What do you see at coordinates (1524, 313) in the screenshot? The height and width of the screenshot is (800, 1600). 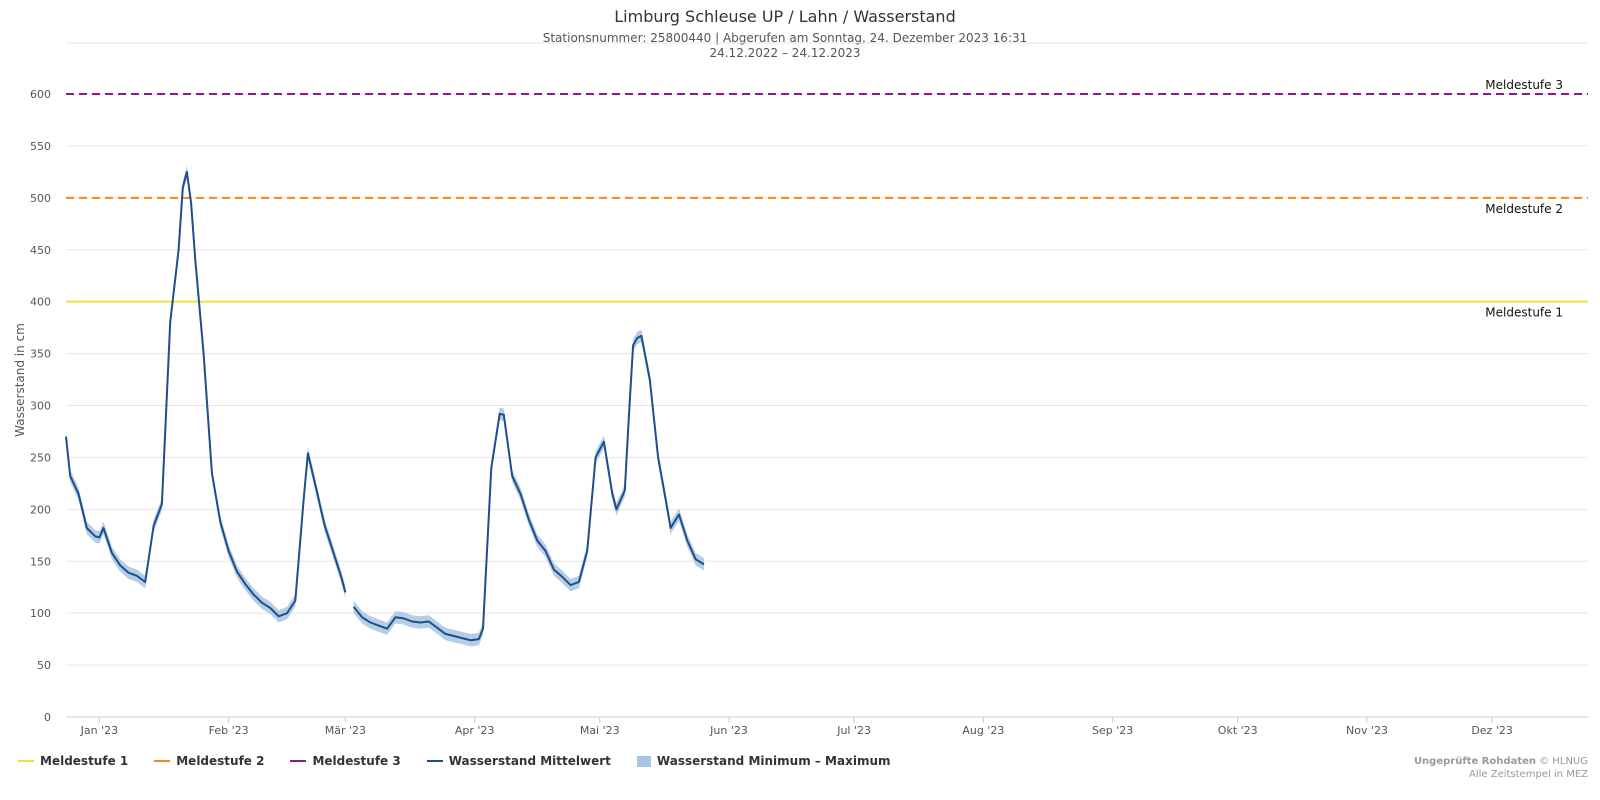 I see `reference-label-1: Meldestufe 1` at bounding box center [1524, 313].